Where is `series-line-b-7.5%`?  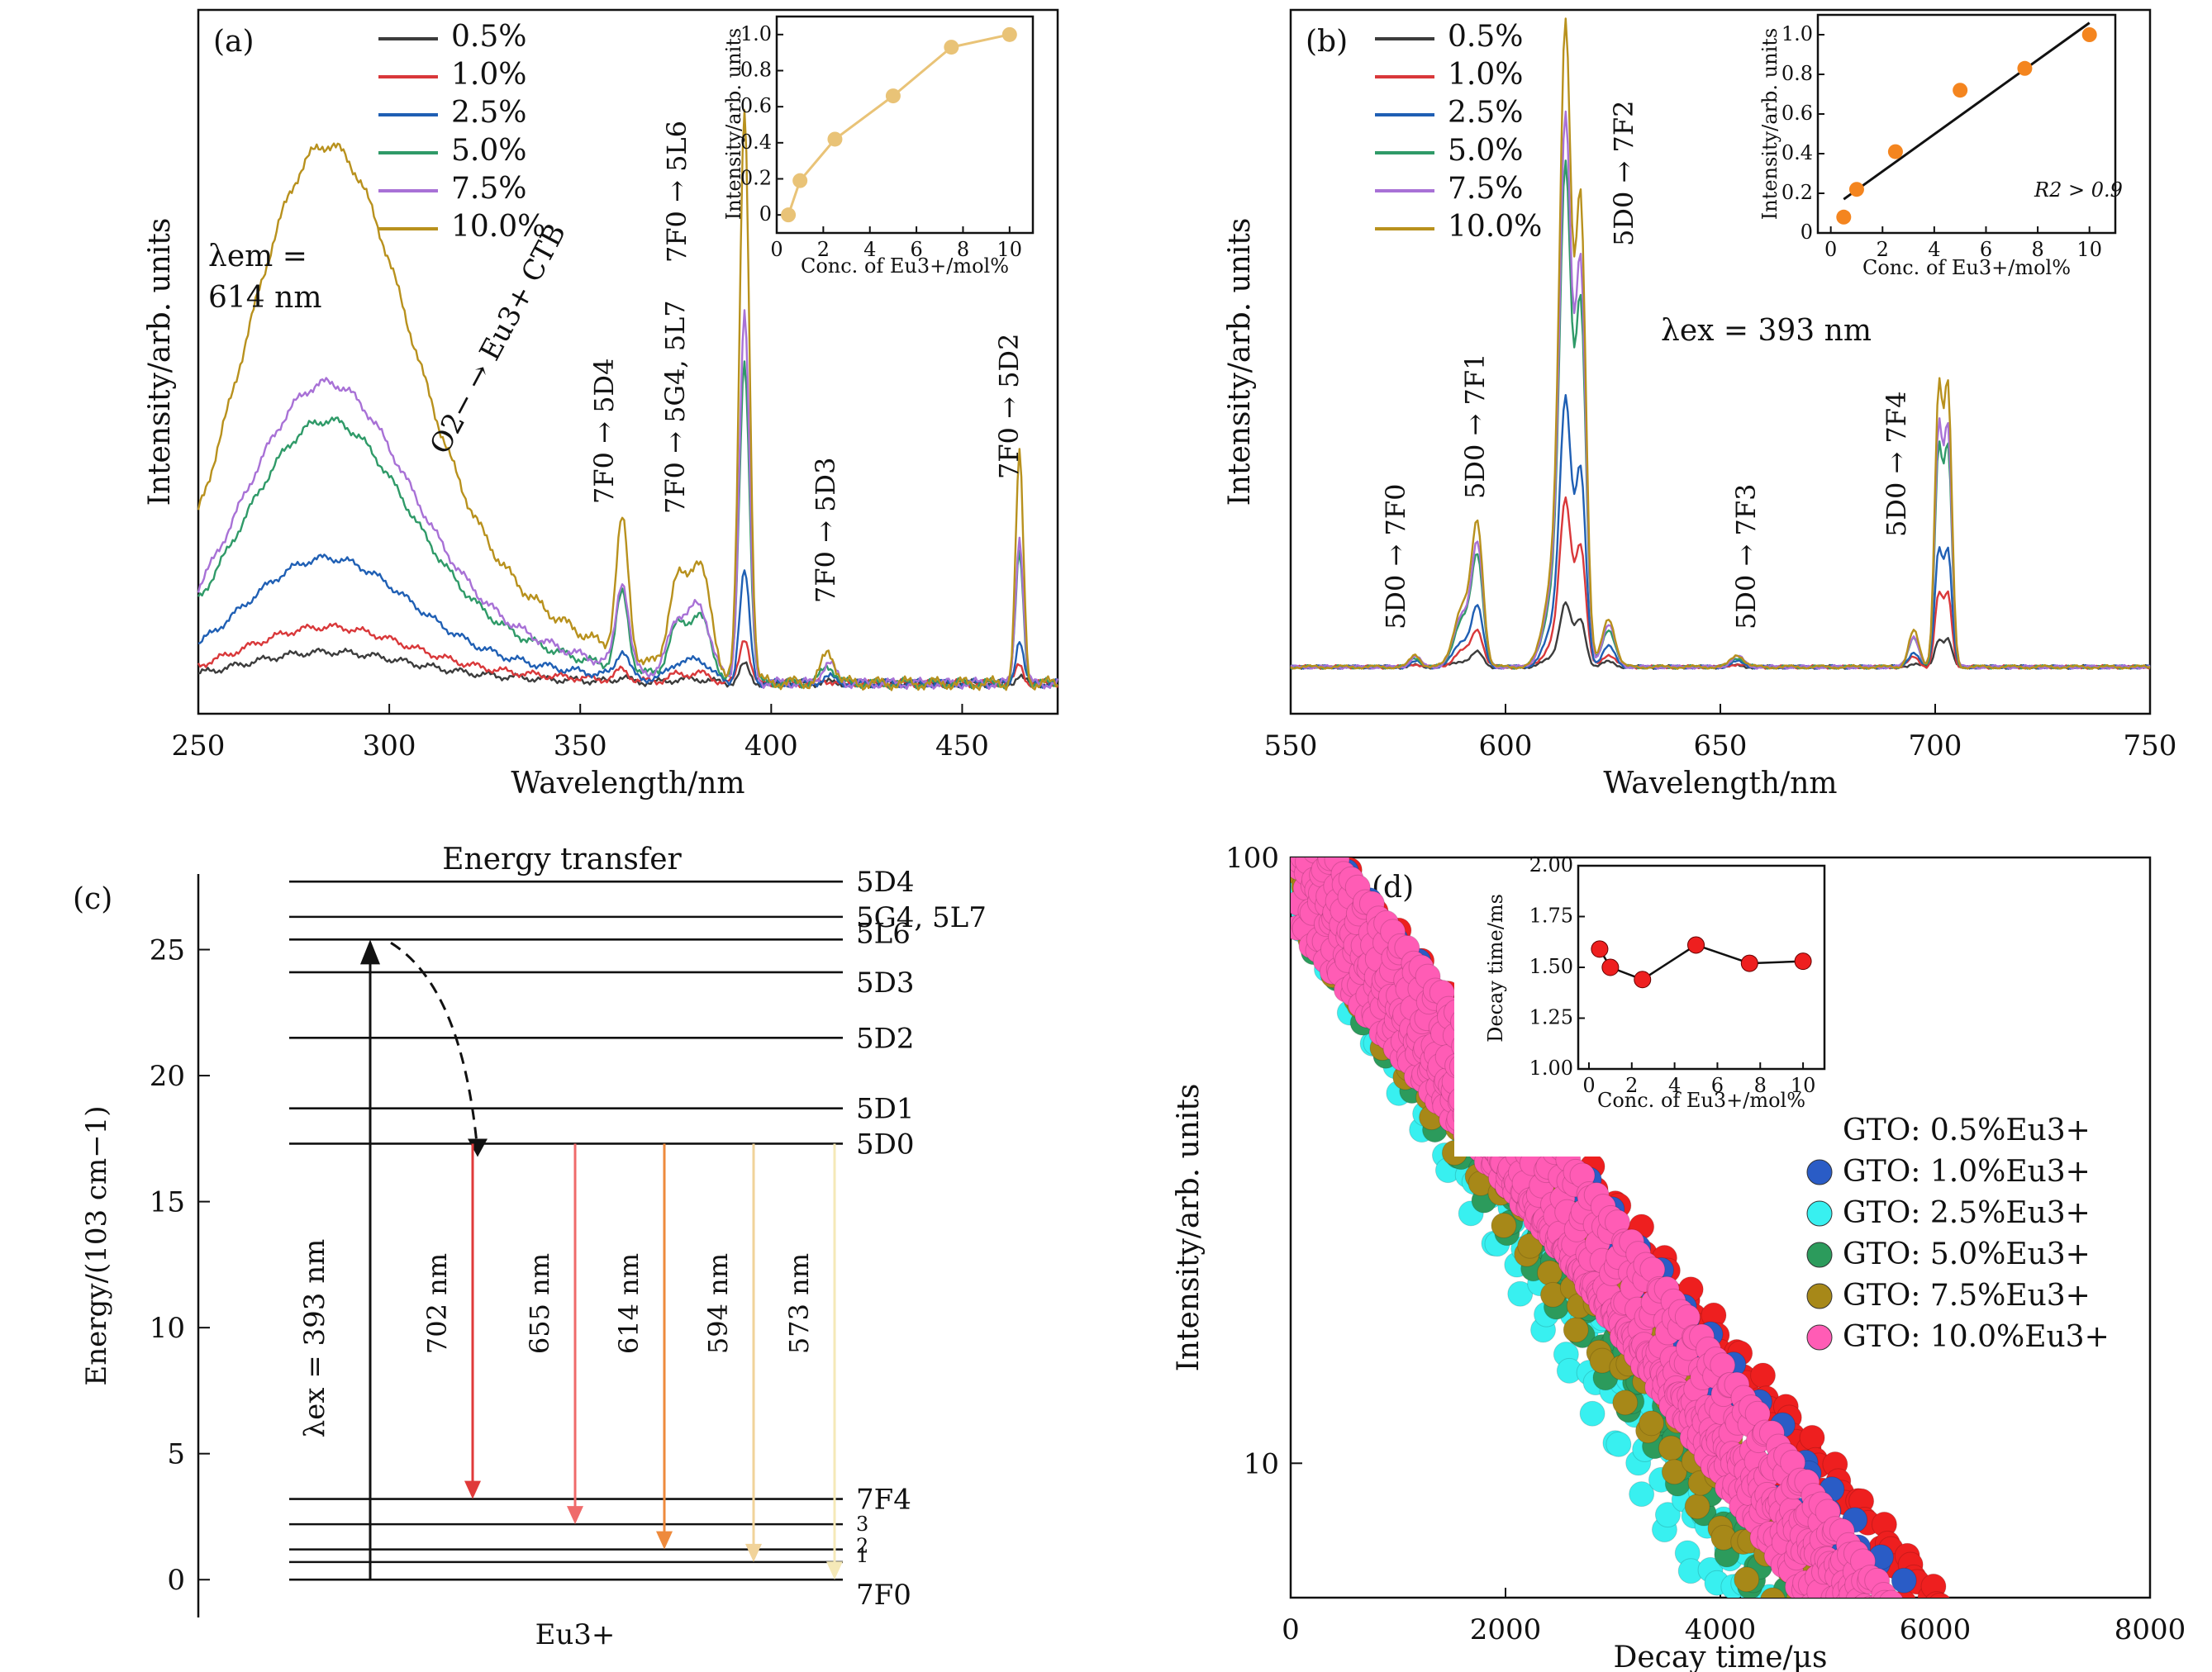
series-line-b-7.5% is located at coordinates (1720, 390).